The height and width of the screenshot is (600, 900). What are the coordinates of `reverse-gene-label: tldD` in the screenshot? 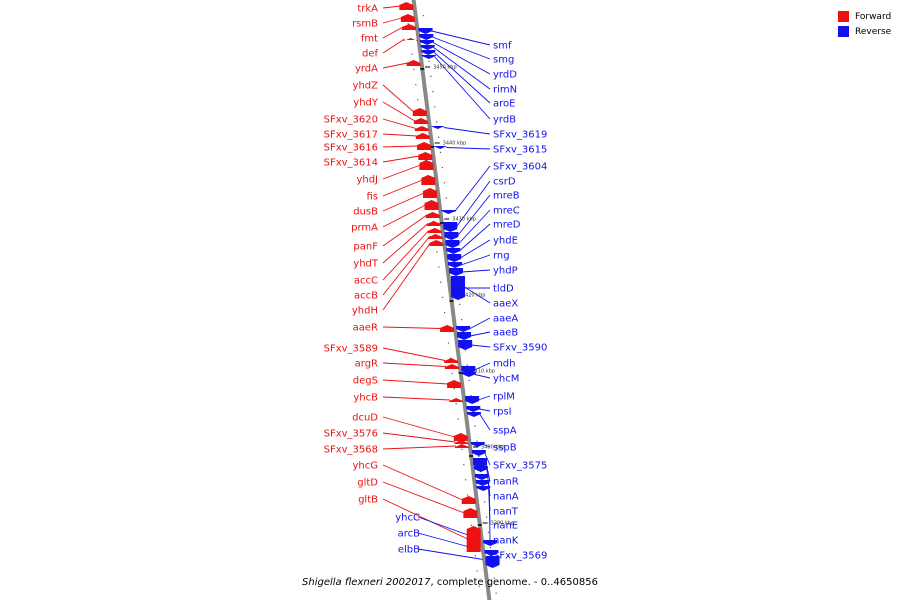 It's located at (503, 289).